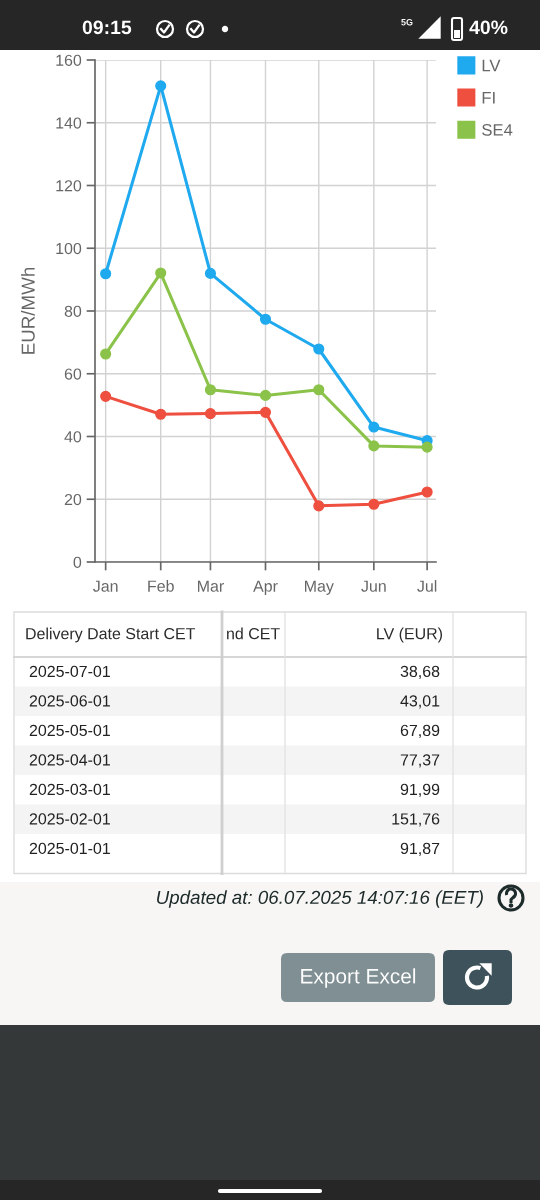 This screenshot has height=1200, width=540. Describe the element at coordinates (319, 587) in the screenshot. I see `x-tick-label: May` at that location.